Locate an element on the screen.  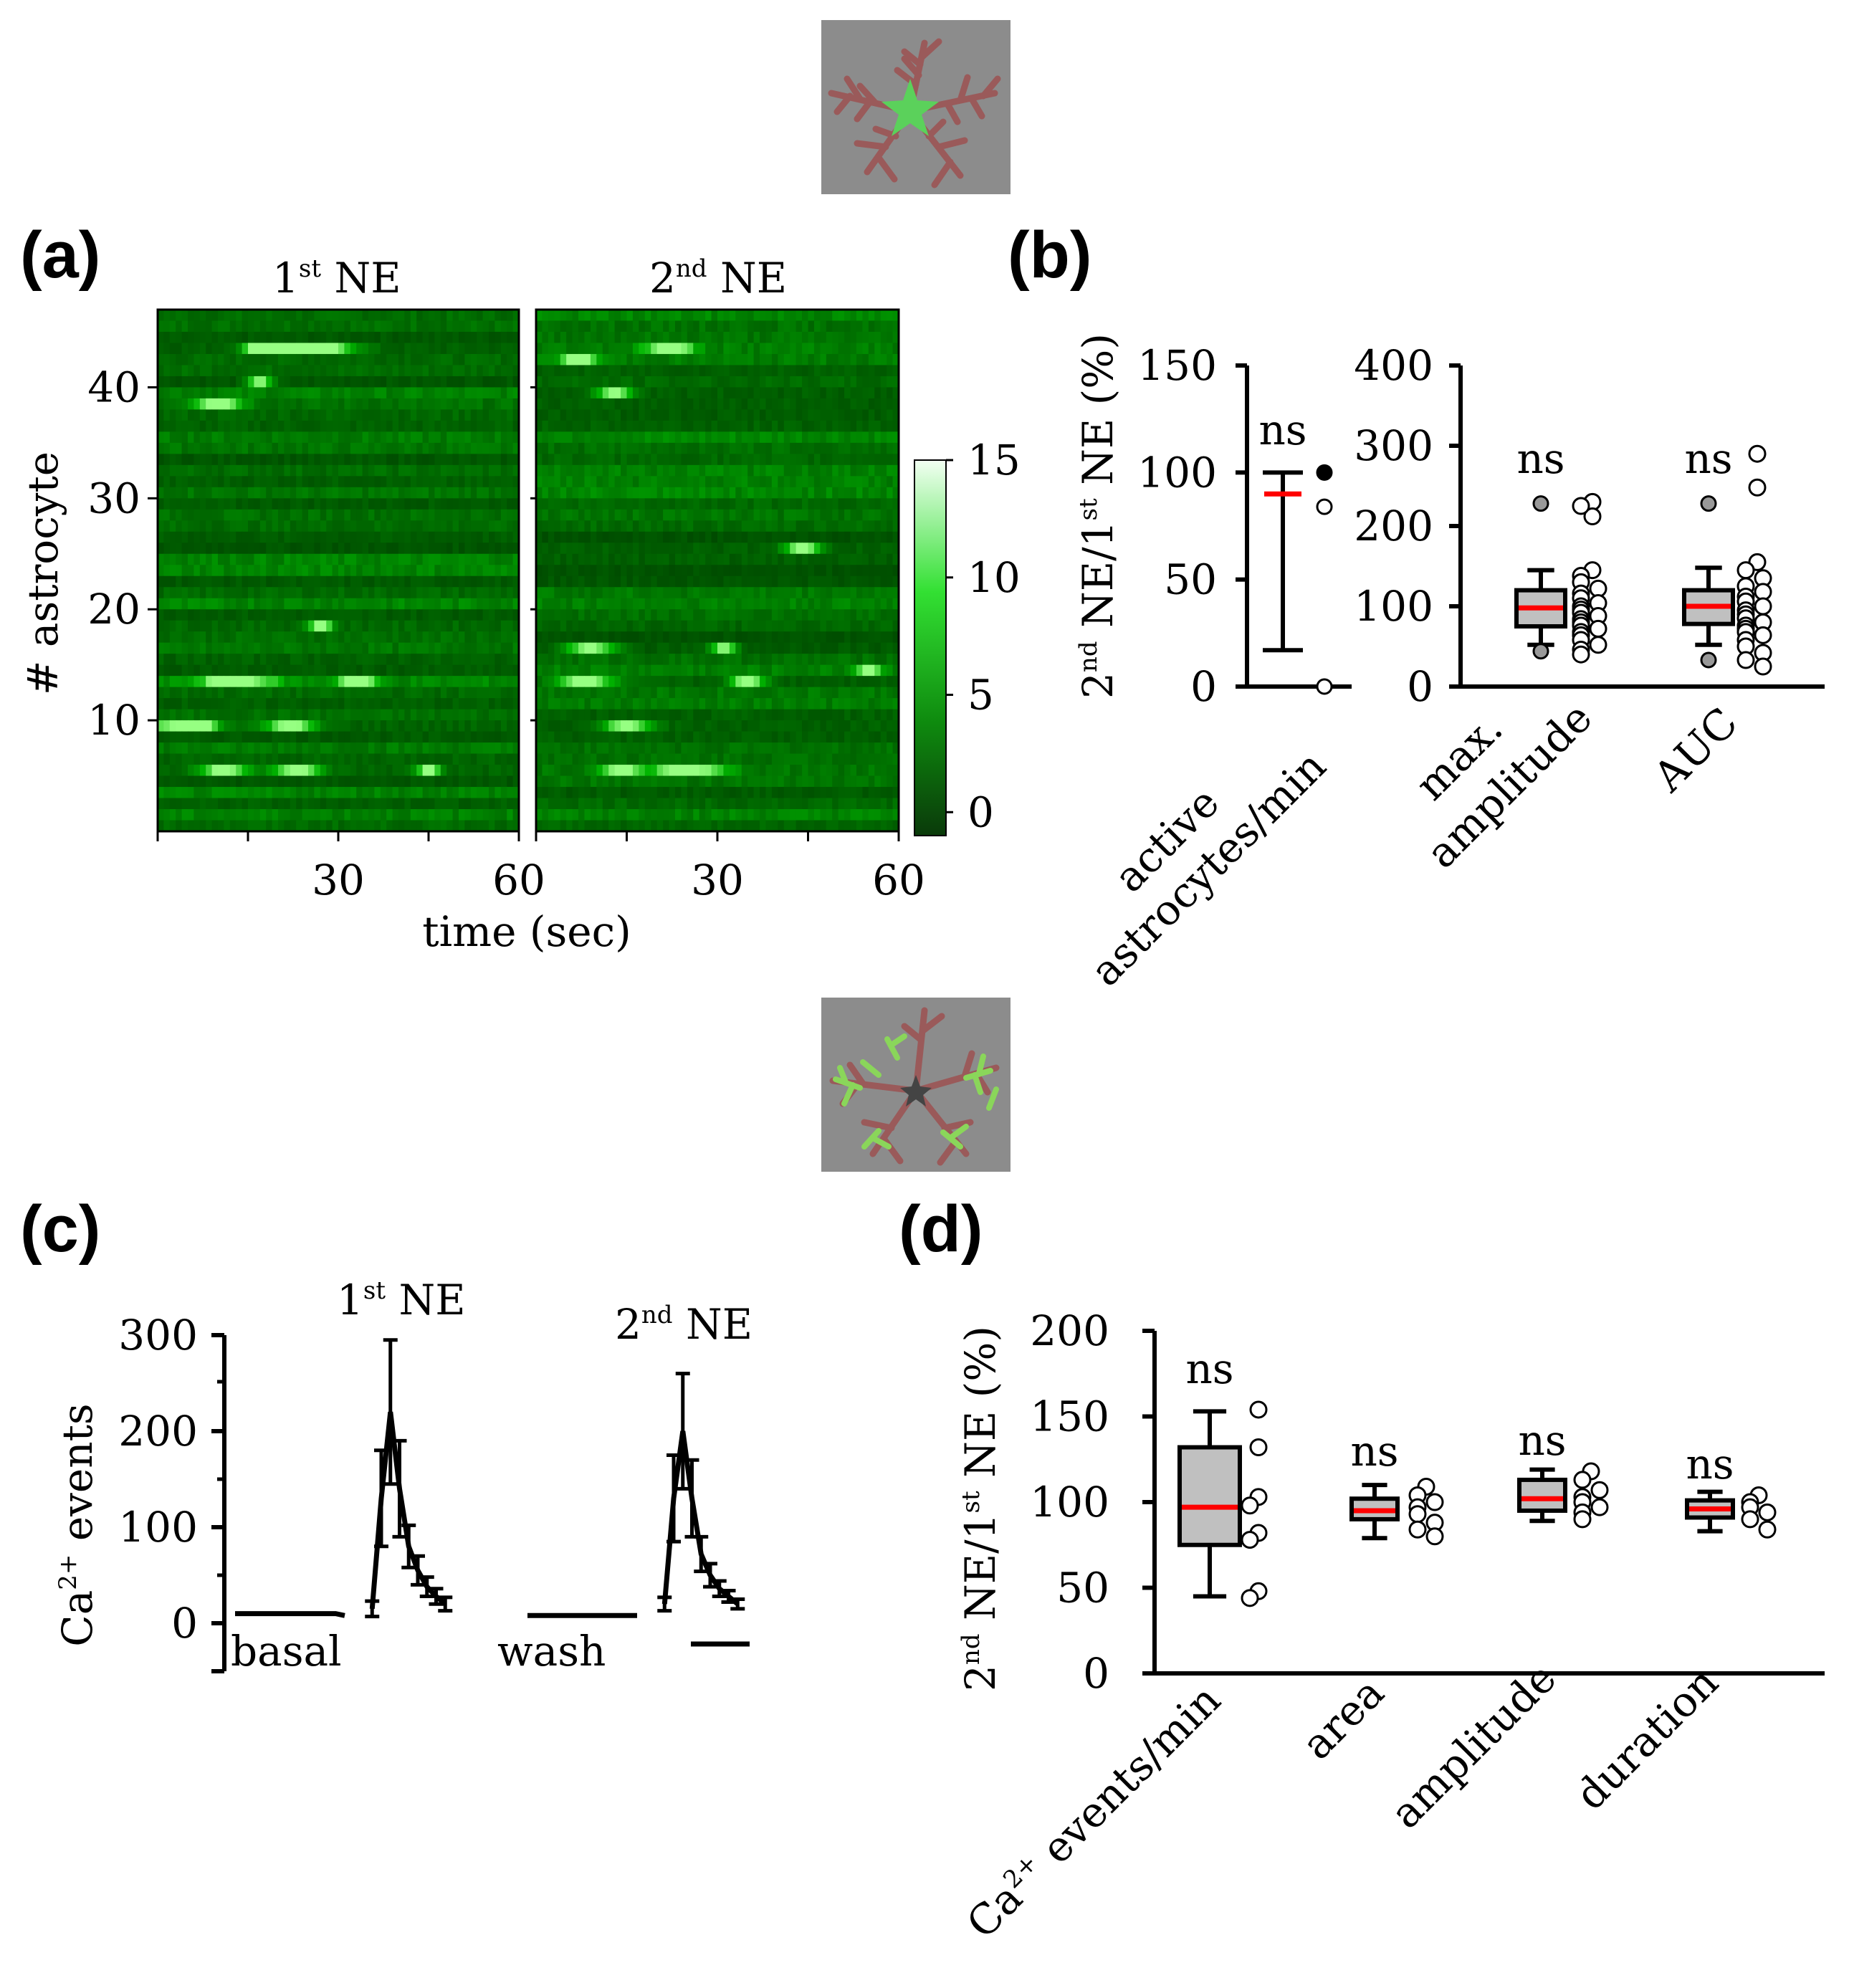
panel-label-c: (c) is located at coordinates (60, 1229).